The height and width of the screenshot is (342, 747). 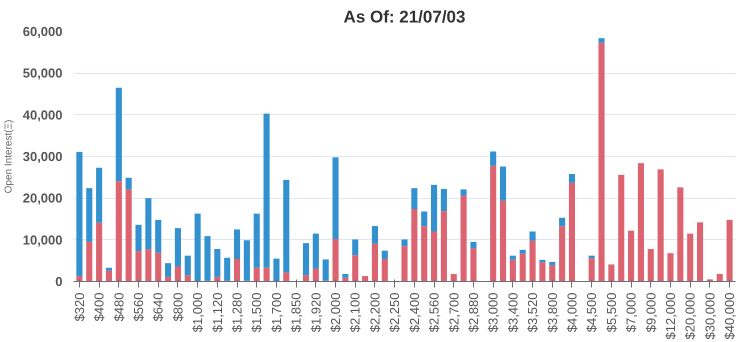 What do you see at coordinates (394, 312) in the screenshot?
I see `x-tick-label: $2,250` at bounding box center [394, 312].